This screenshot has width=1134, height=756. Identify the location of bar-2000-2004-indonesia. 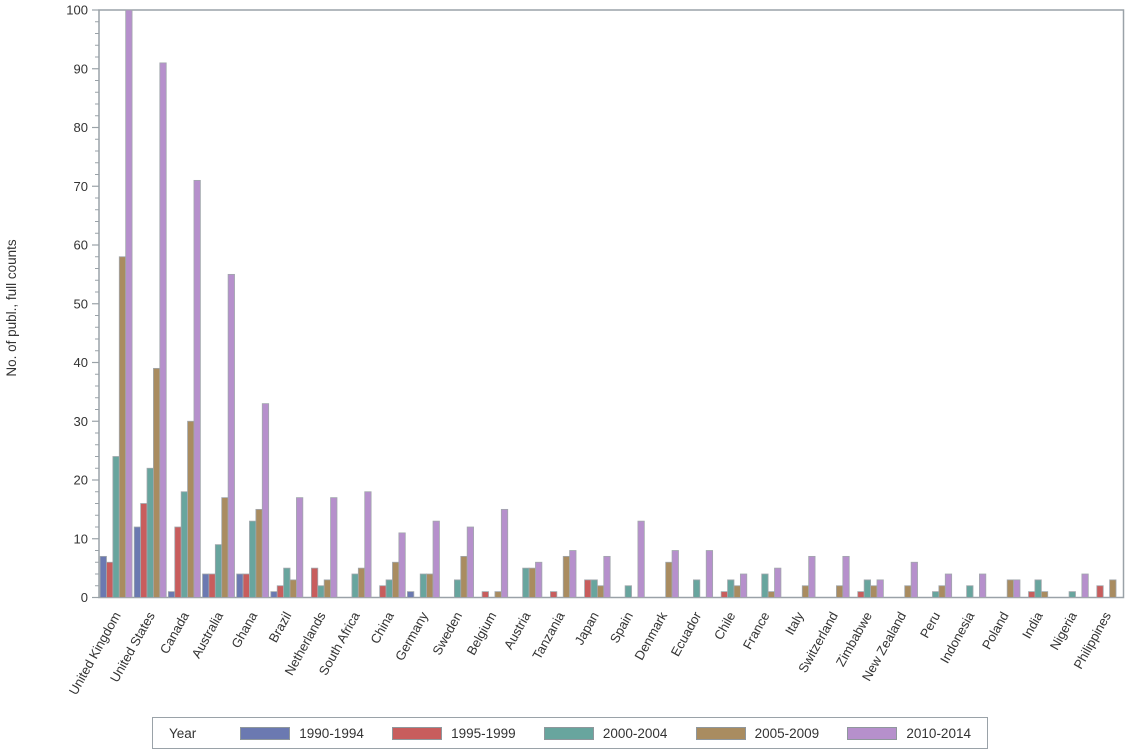
(970, 591).